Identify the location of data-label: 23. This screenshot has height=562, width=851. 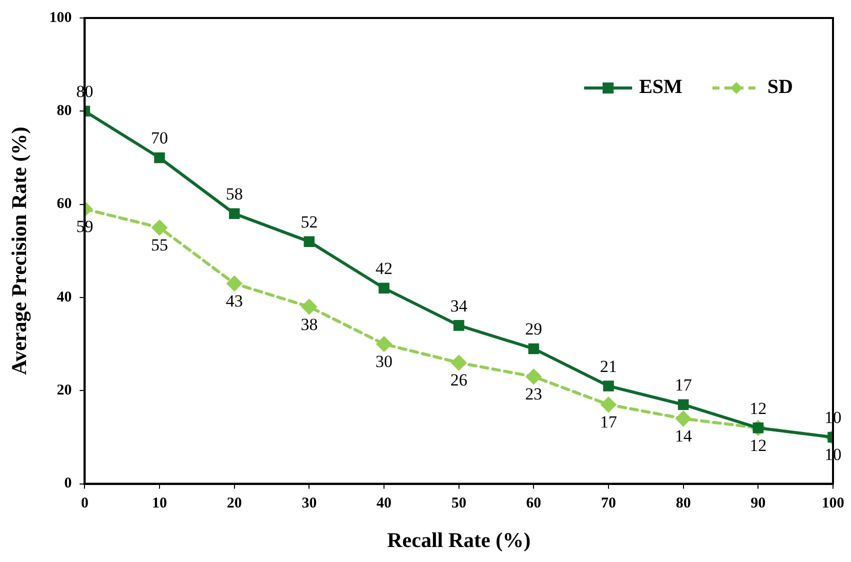
(533, 394).